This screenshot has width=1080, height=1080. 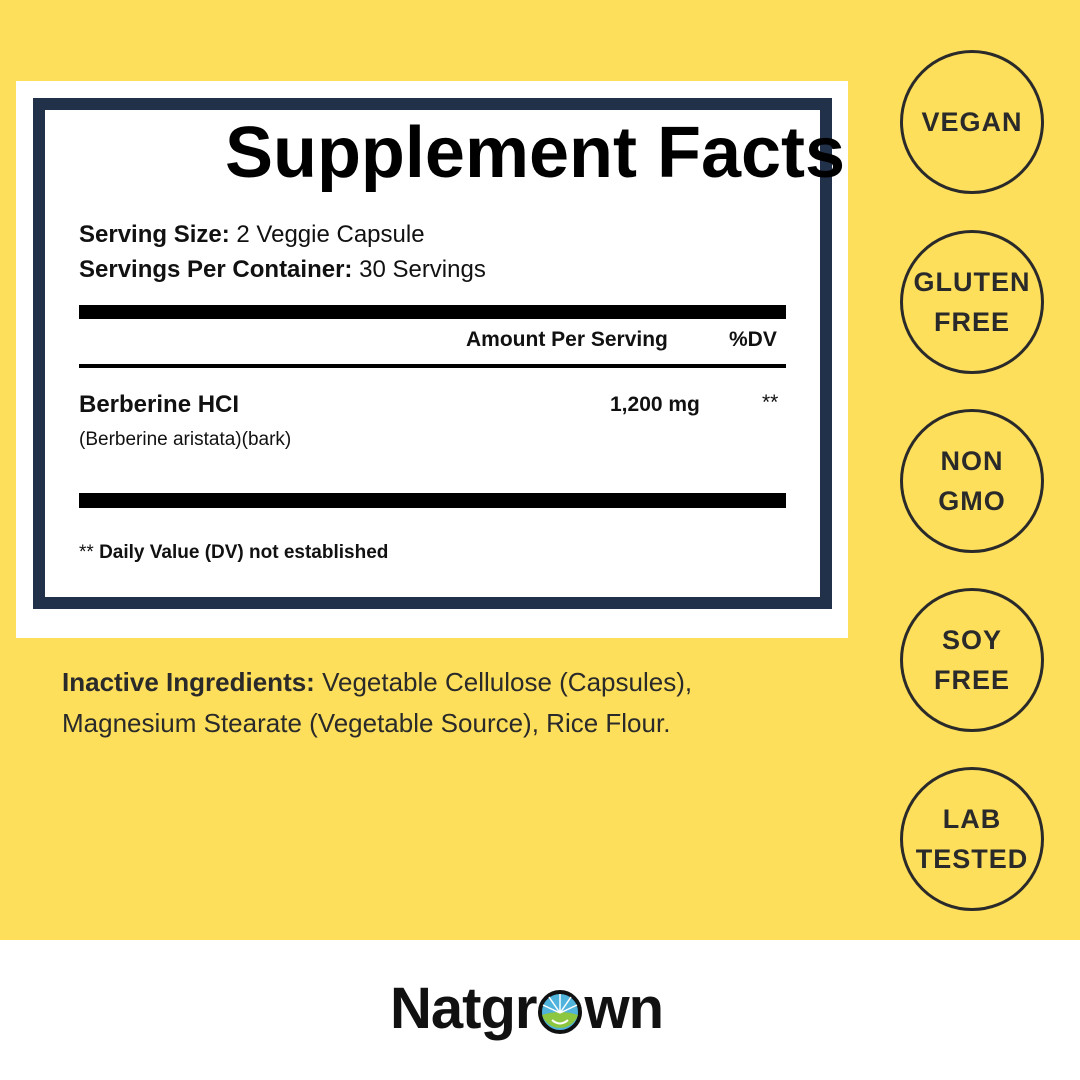 What do you see at coordinates (216, 269) in the screenshot?
I see `servings-label: Servings Per Container:` at bounding box center [216, 269].